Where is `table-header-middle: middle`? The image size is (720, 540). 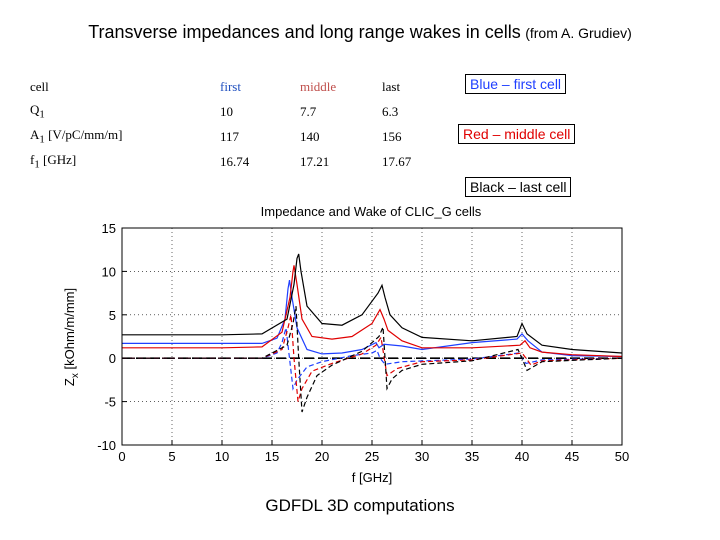 table-header-middle: middle is located at coordinates (318, 86).